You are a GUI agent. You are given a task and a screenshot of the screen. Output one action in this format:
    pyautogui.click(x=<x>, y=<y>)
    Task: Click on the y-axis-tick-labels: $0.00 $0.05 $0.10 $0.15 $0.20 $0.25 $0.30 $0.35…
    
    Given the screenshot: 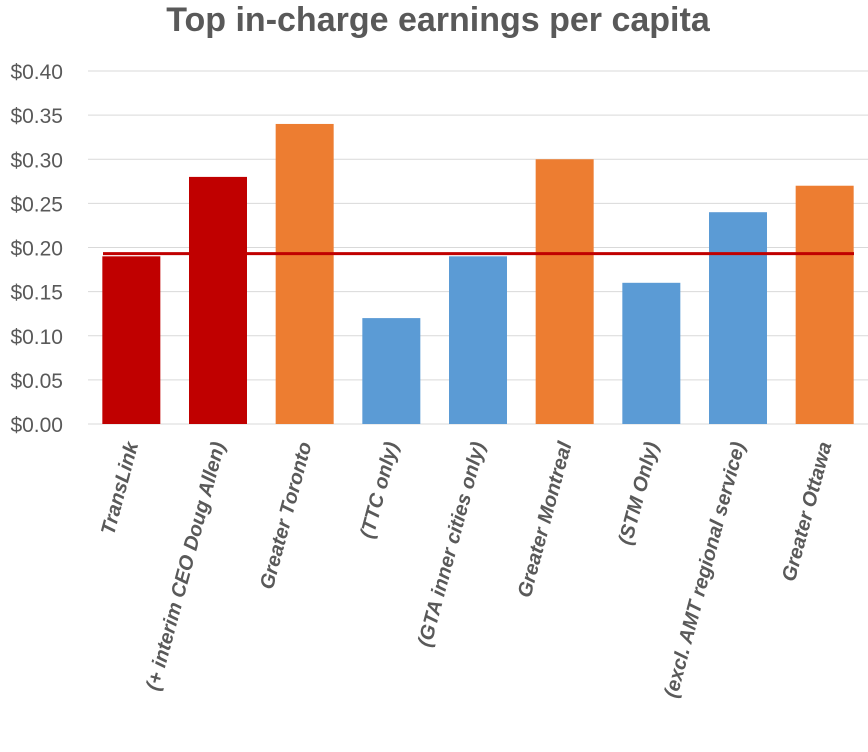 What is the action you would take?
    pyautogui.click(x=36, y=249)
    